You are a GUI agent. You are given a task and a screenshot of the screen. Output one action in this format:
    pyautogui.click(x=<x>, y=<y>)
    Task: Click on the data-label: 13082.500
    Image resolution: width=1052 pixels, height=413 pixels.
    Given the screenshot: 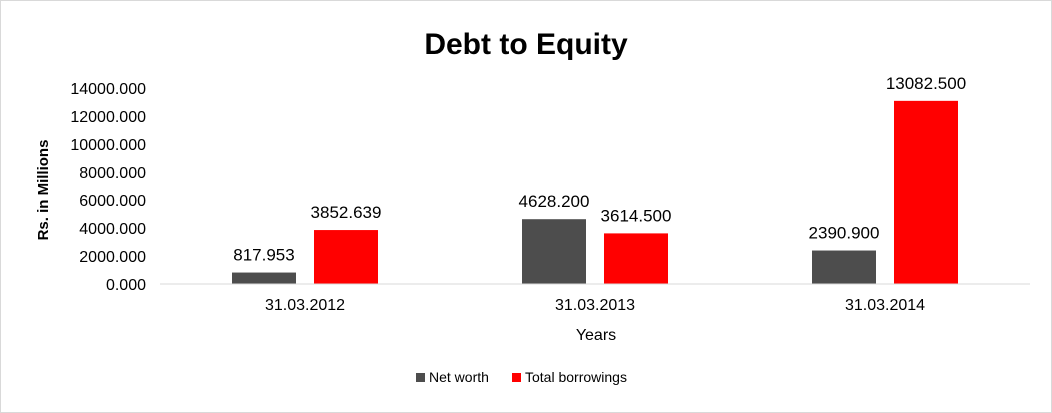 What is the action you would take?
    pyautogui.click(x=926, y=83)
    